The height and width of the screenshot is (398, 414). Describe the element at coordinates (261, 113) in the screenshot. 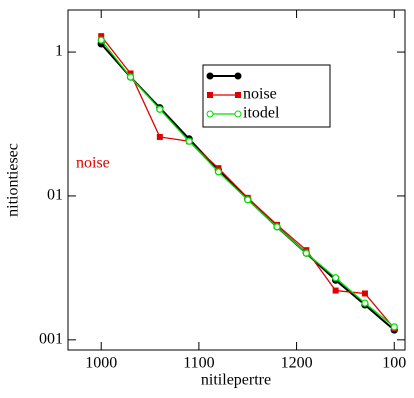

I see `legend-label: itodel` at that location.